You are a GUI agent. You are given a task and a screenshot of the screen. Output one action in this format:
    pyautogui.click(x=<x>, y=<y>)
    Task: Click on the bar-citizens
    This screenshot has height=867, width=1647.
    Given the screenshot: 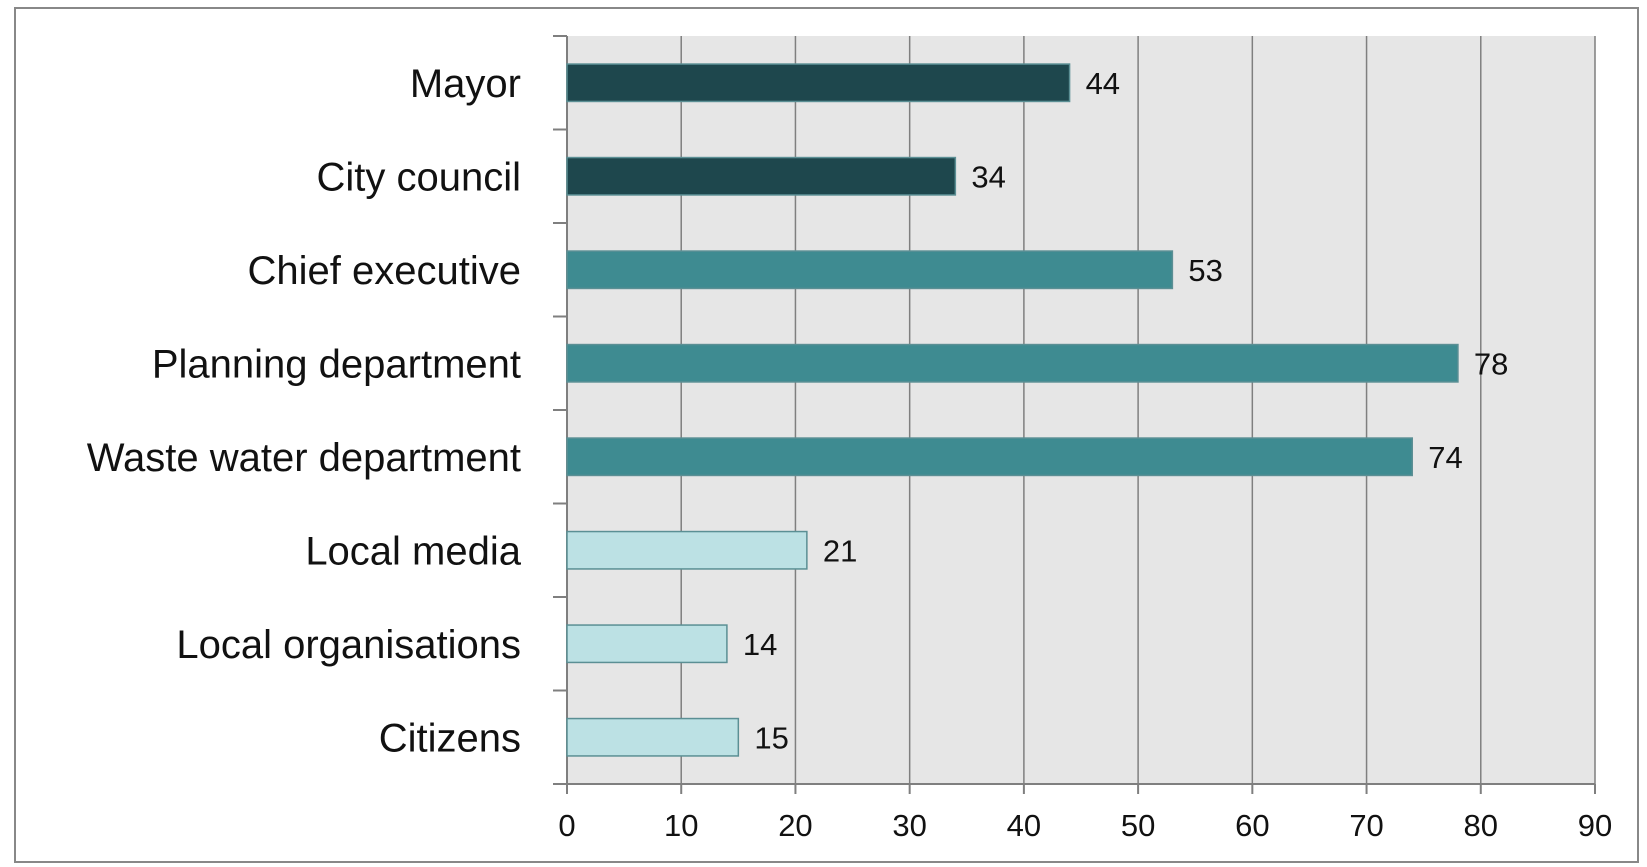 What is the action you would take?
    pyautogui.click(x=653, y=737)
    